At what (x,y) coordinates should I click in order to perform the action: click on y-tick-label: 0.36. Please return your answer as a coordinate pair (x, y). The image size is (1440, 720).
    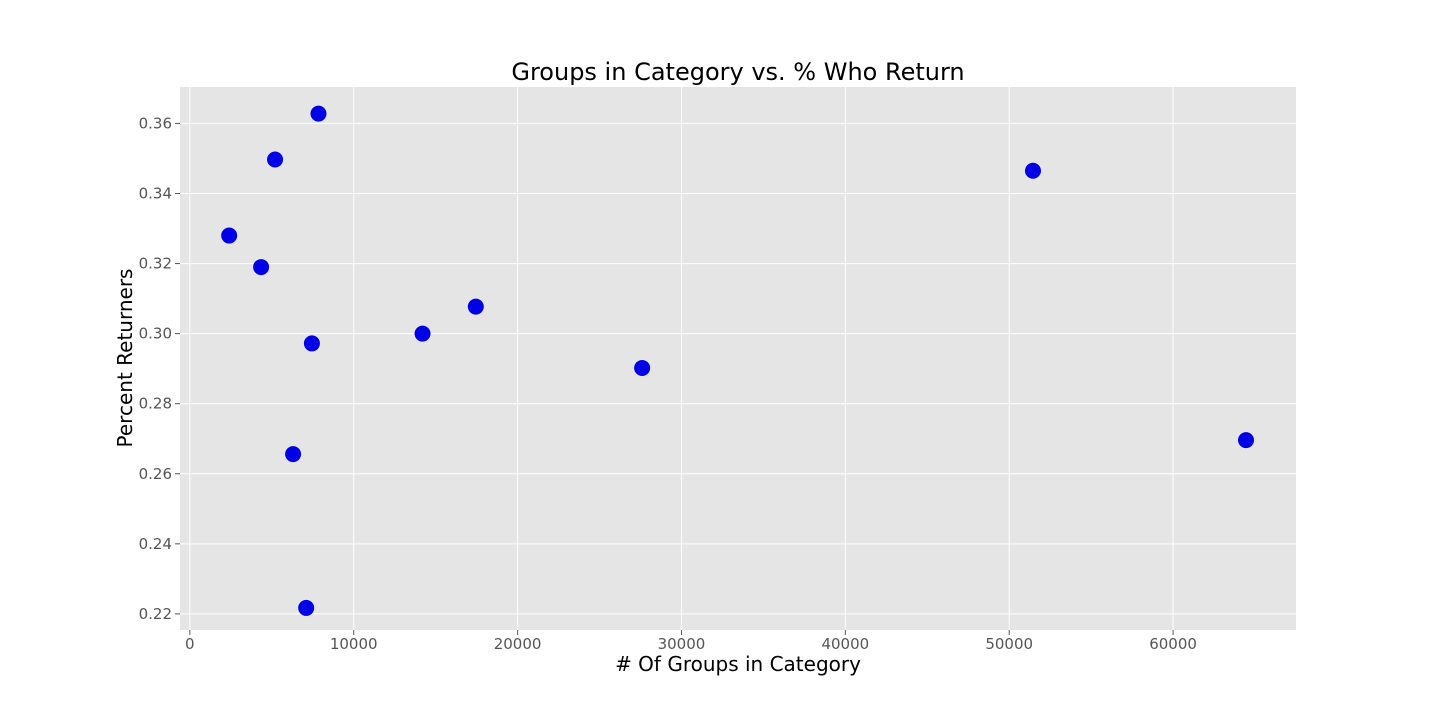
    Looking at the image, I should click on (155, 123).